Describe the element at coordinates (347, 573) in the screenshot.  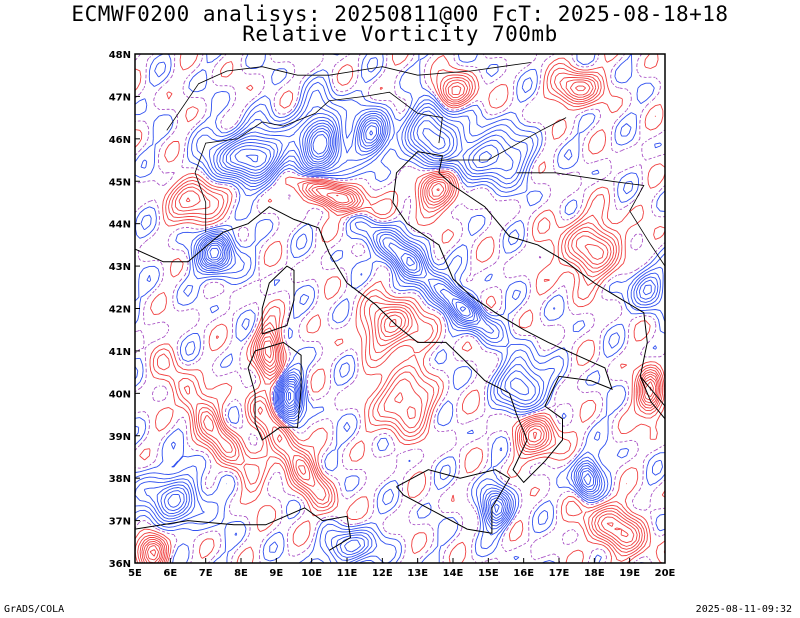
I see `lon-tick-label: 11E` at that location.